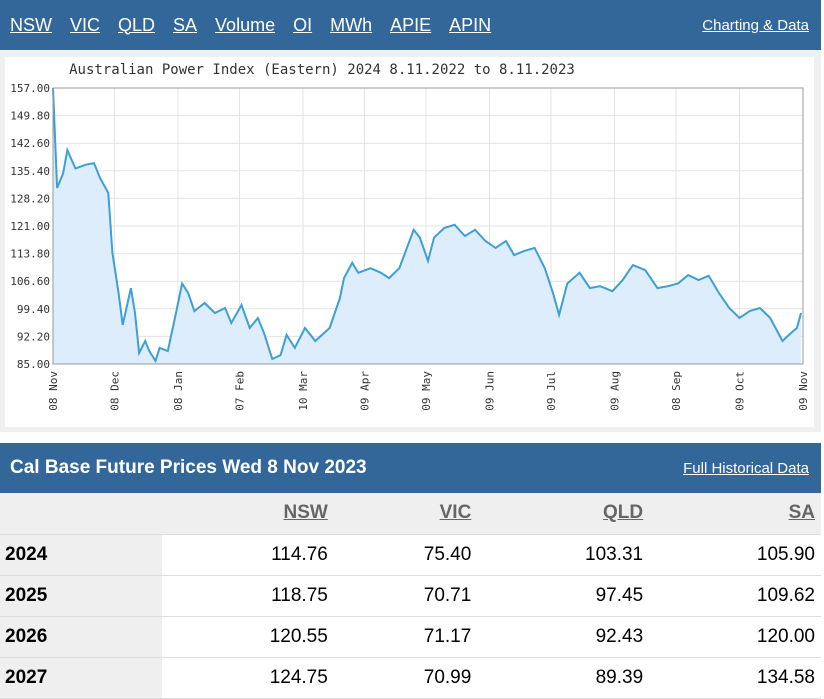 The height and width of the screenshot is (699, 824). What do you see at coordinates (248, 637) in the screenshot?
I see `price-cell: 120.55` at bounding box center [248, 637].